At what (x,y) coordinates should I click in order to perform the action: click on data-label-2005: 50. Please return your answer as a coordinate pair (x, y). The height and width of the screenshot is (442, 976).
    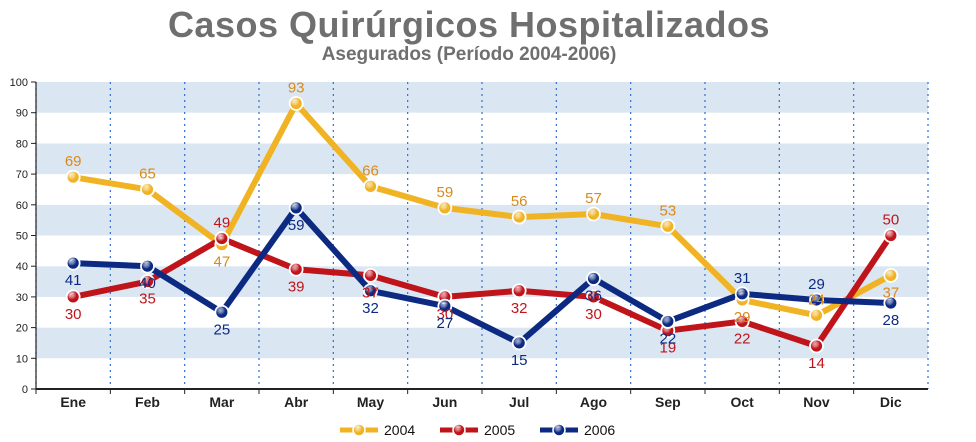
    Looking at the image, I should click on (890, 220).